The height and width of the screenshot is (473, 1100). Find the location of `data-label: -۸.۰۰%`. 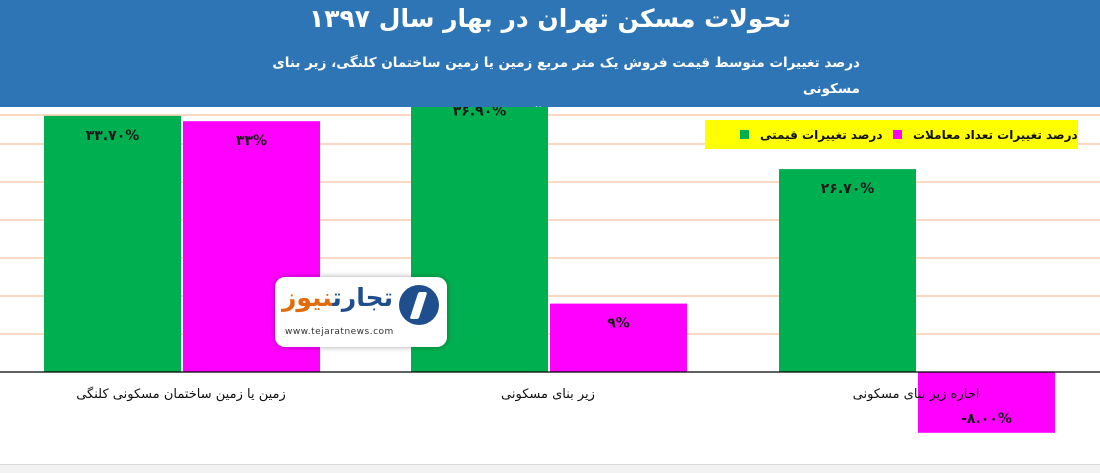

data-label: -۸.۰۰% is located at coordinates (986, 419).